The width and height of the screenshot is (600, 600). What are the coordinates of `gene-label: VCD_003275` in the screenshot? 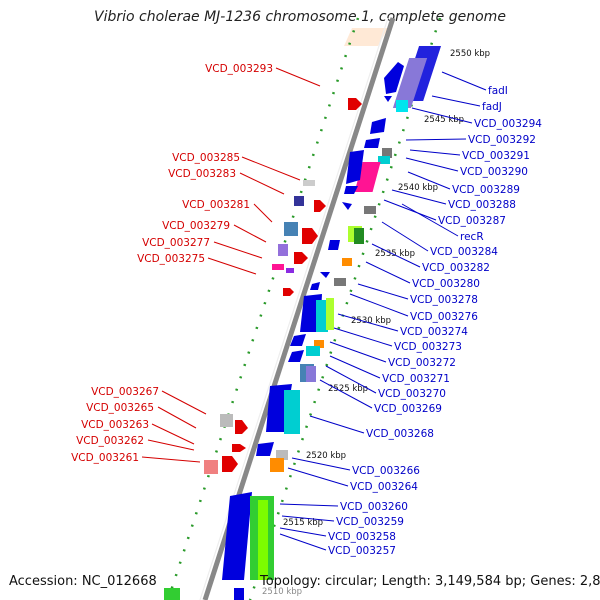 It's located at (171, 259).